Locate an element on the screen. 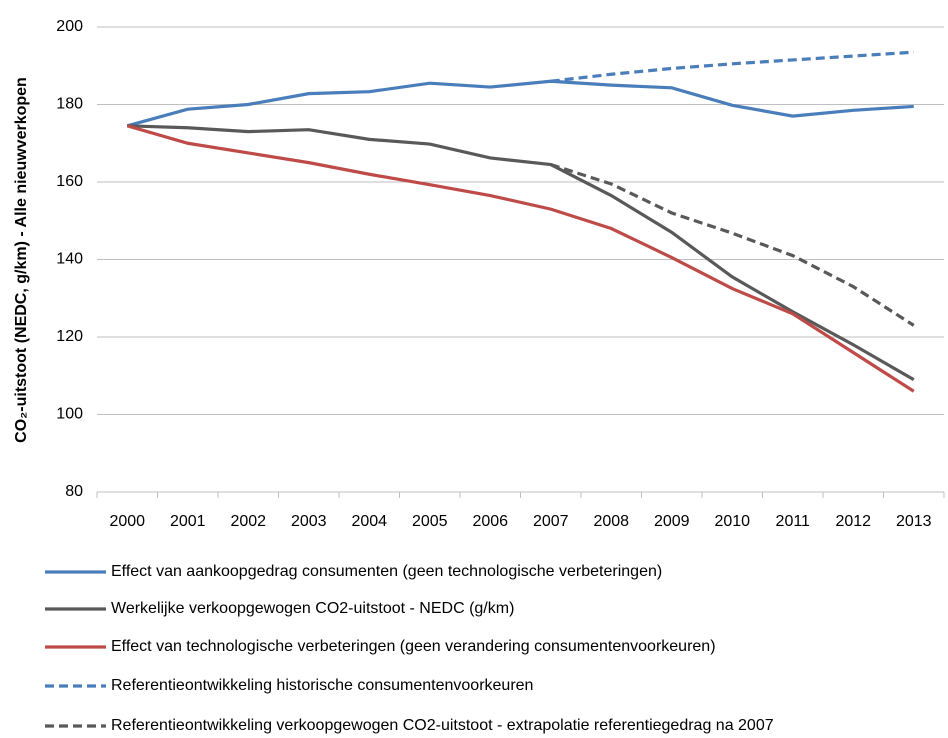  x-tick-label: 2005 is located at coordinates (430, 521).